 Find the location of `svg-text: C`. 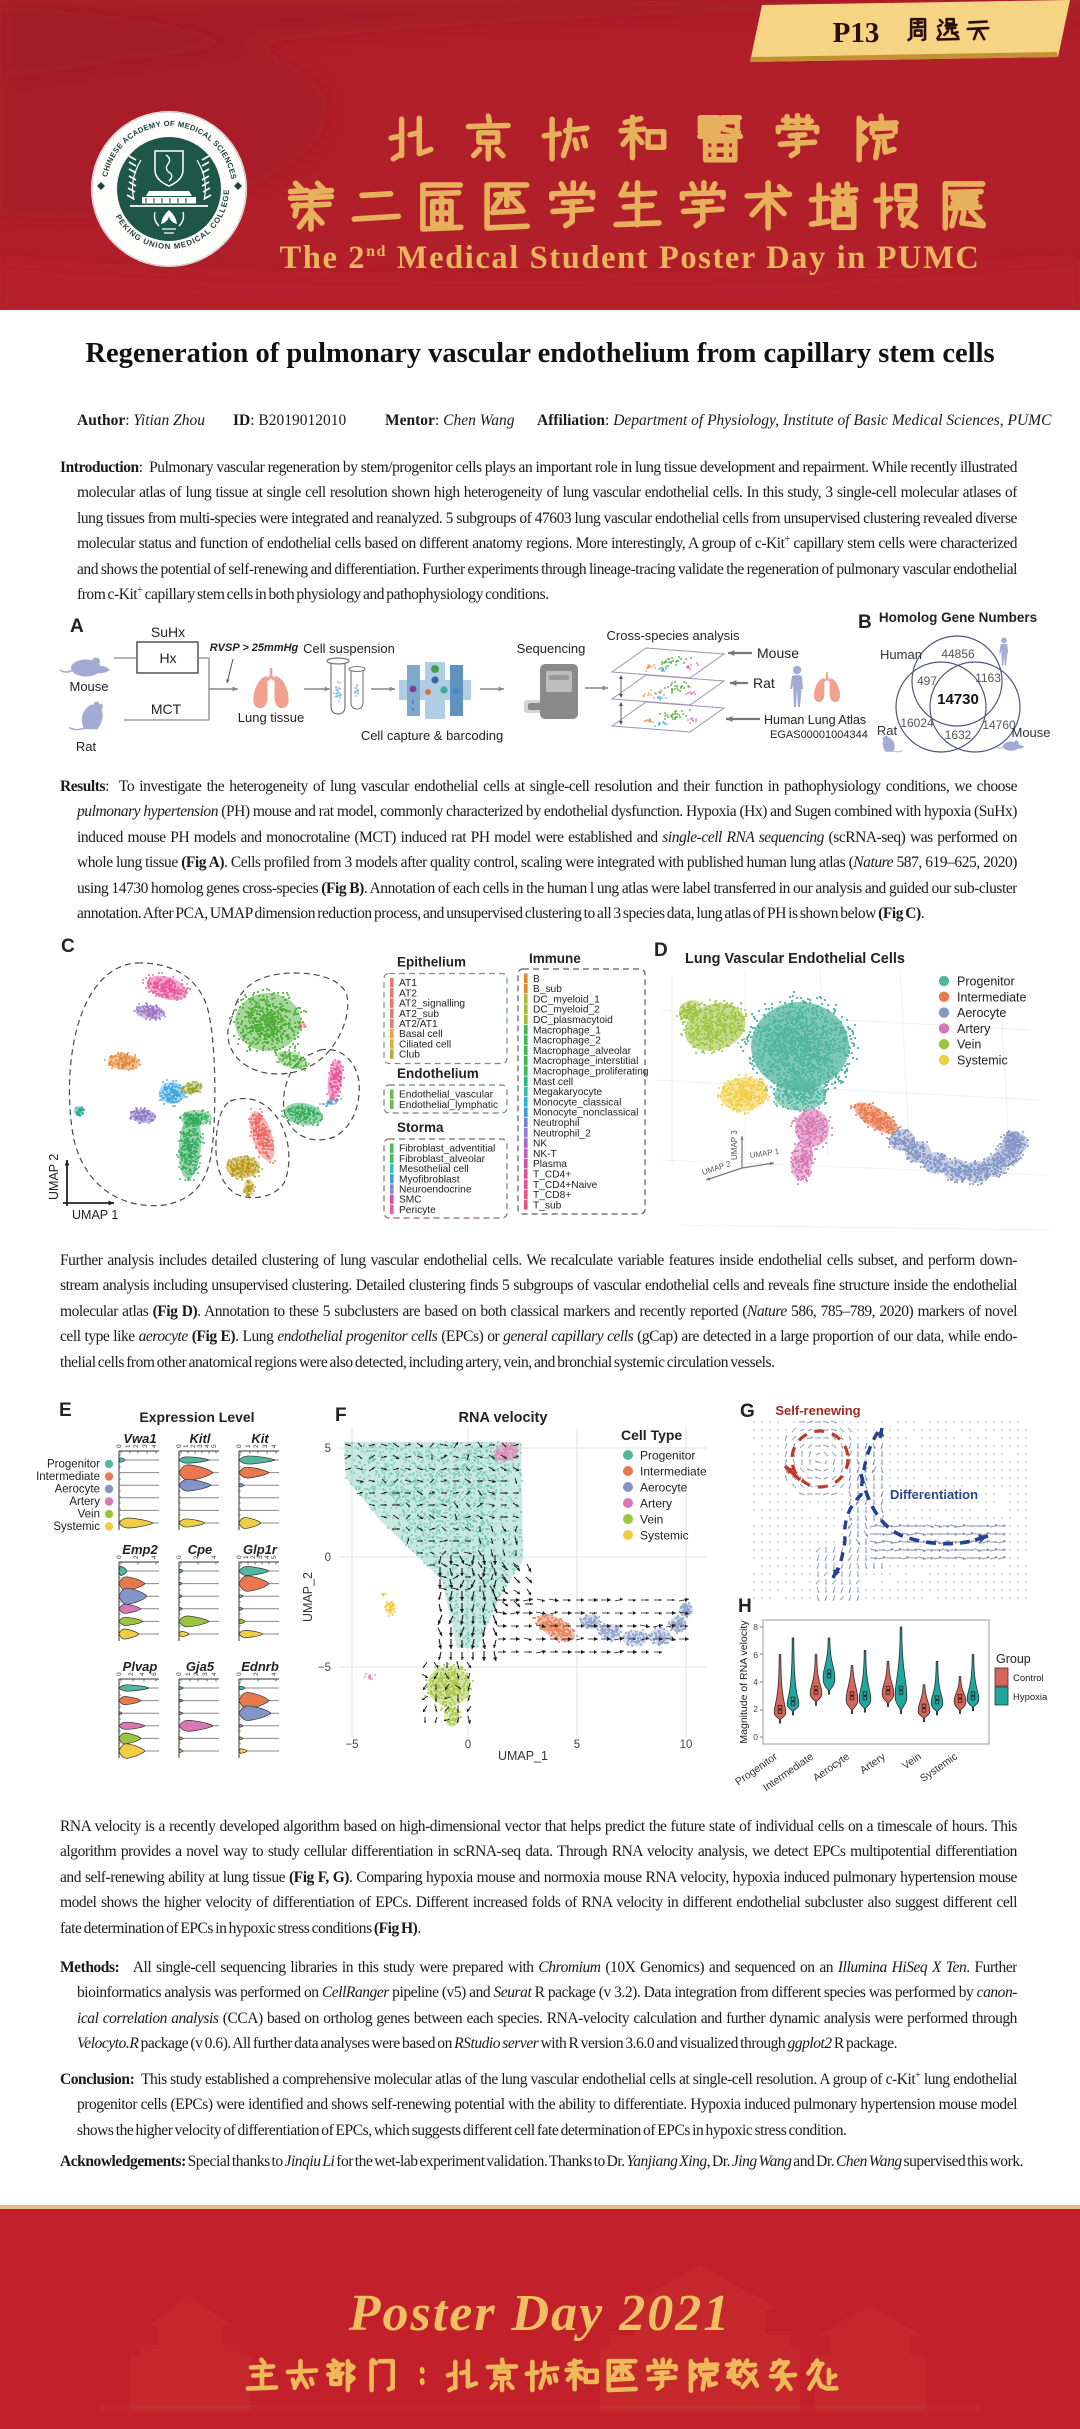

svg-text: C is located at coordinates (68, 946).